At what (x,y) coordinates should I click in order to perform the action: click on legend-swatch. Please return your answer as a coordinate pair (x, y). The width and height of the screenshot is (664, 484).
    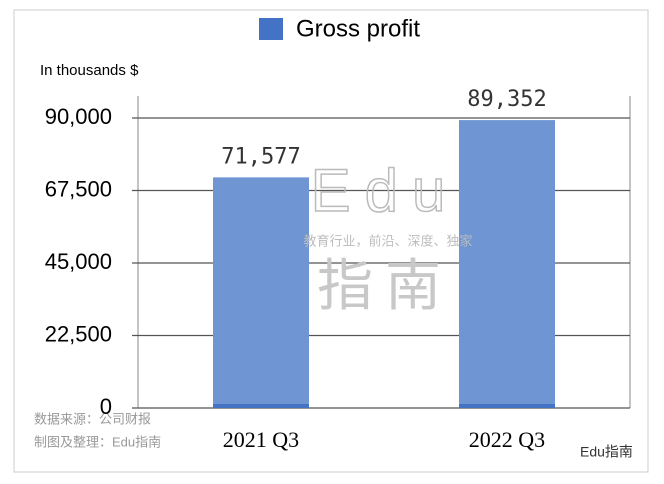
    Looking at the image, I should click on (271, 29).